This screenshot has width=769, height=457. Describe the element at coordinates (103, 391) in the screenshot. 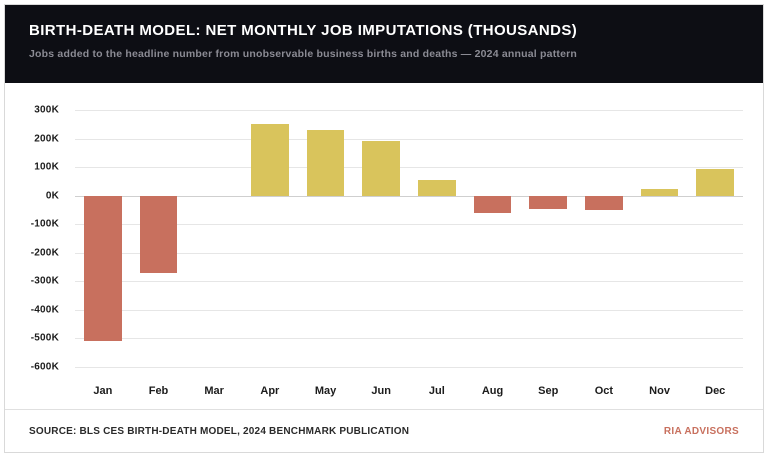

I see `x-tick-label: Jan` at that location.